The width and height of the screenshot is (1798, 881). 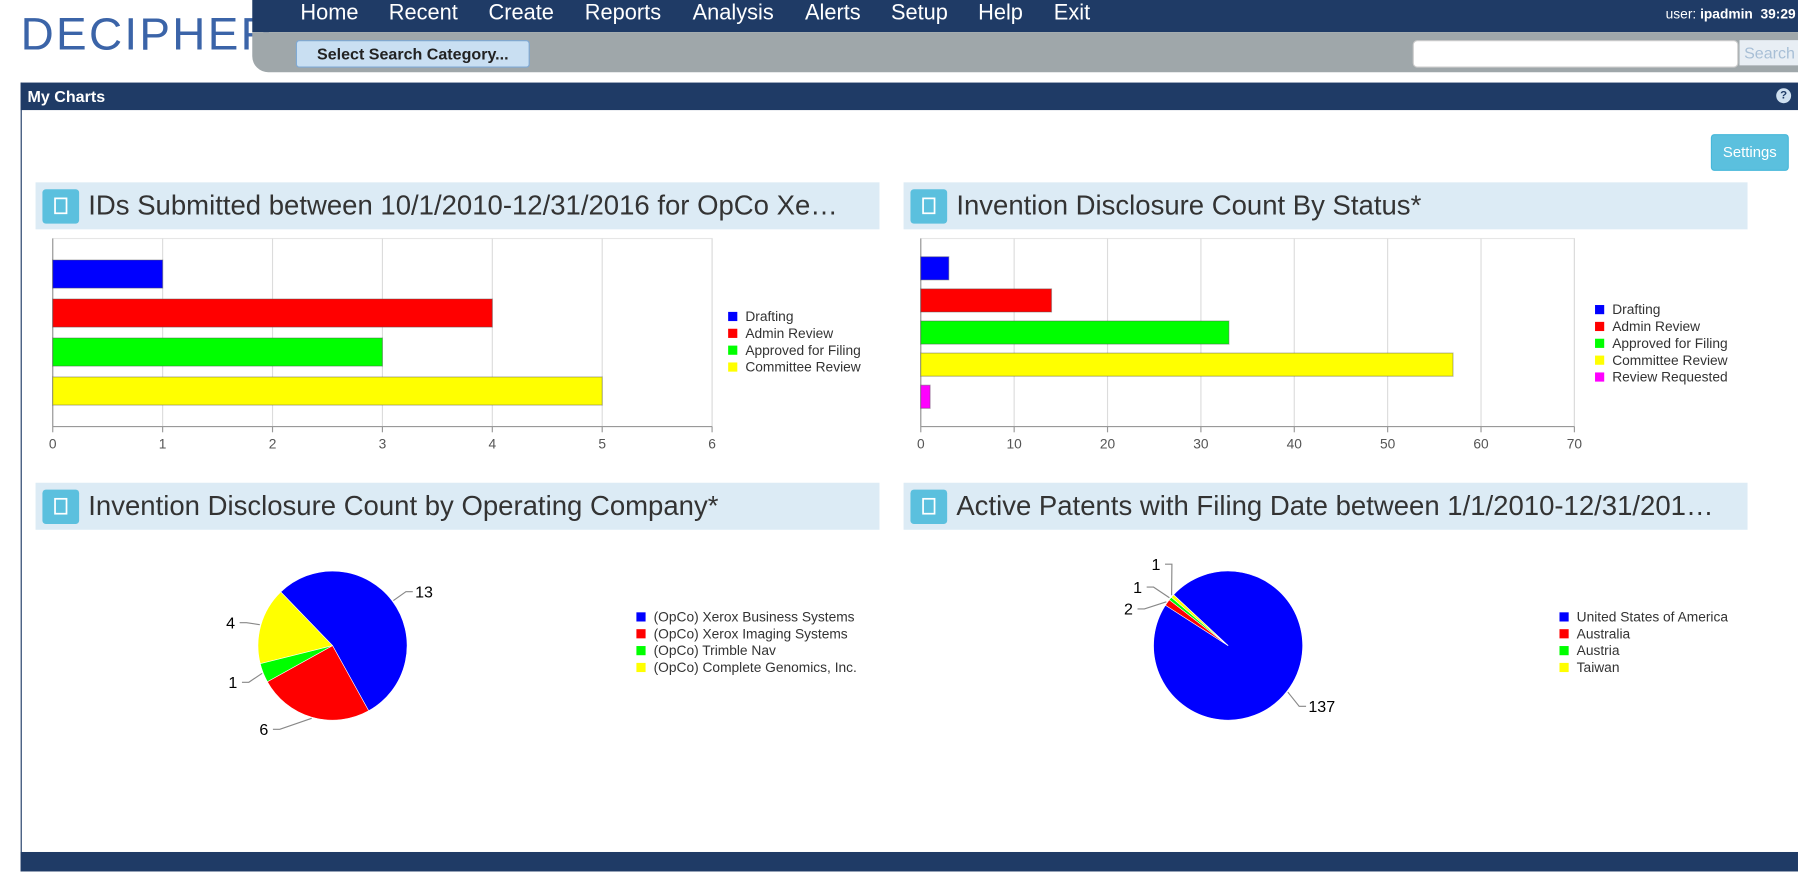 I want to click on data-label: 13, so click(x=424, y=592).